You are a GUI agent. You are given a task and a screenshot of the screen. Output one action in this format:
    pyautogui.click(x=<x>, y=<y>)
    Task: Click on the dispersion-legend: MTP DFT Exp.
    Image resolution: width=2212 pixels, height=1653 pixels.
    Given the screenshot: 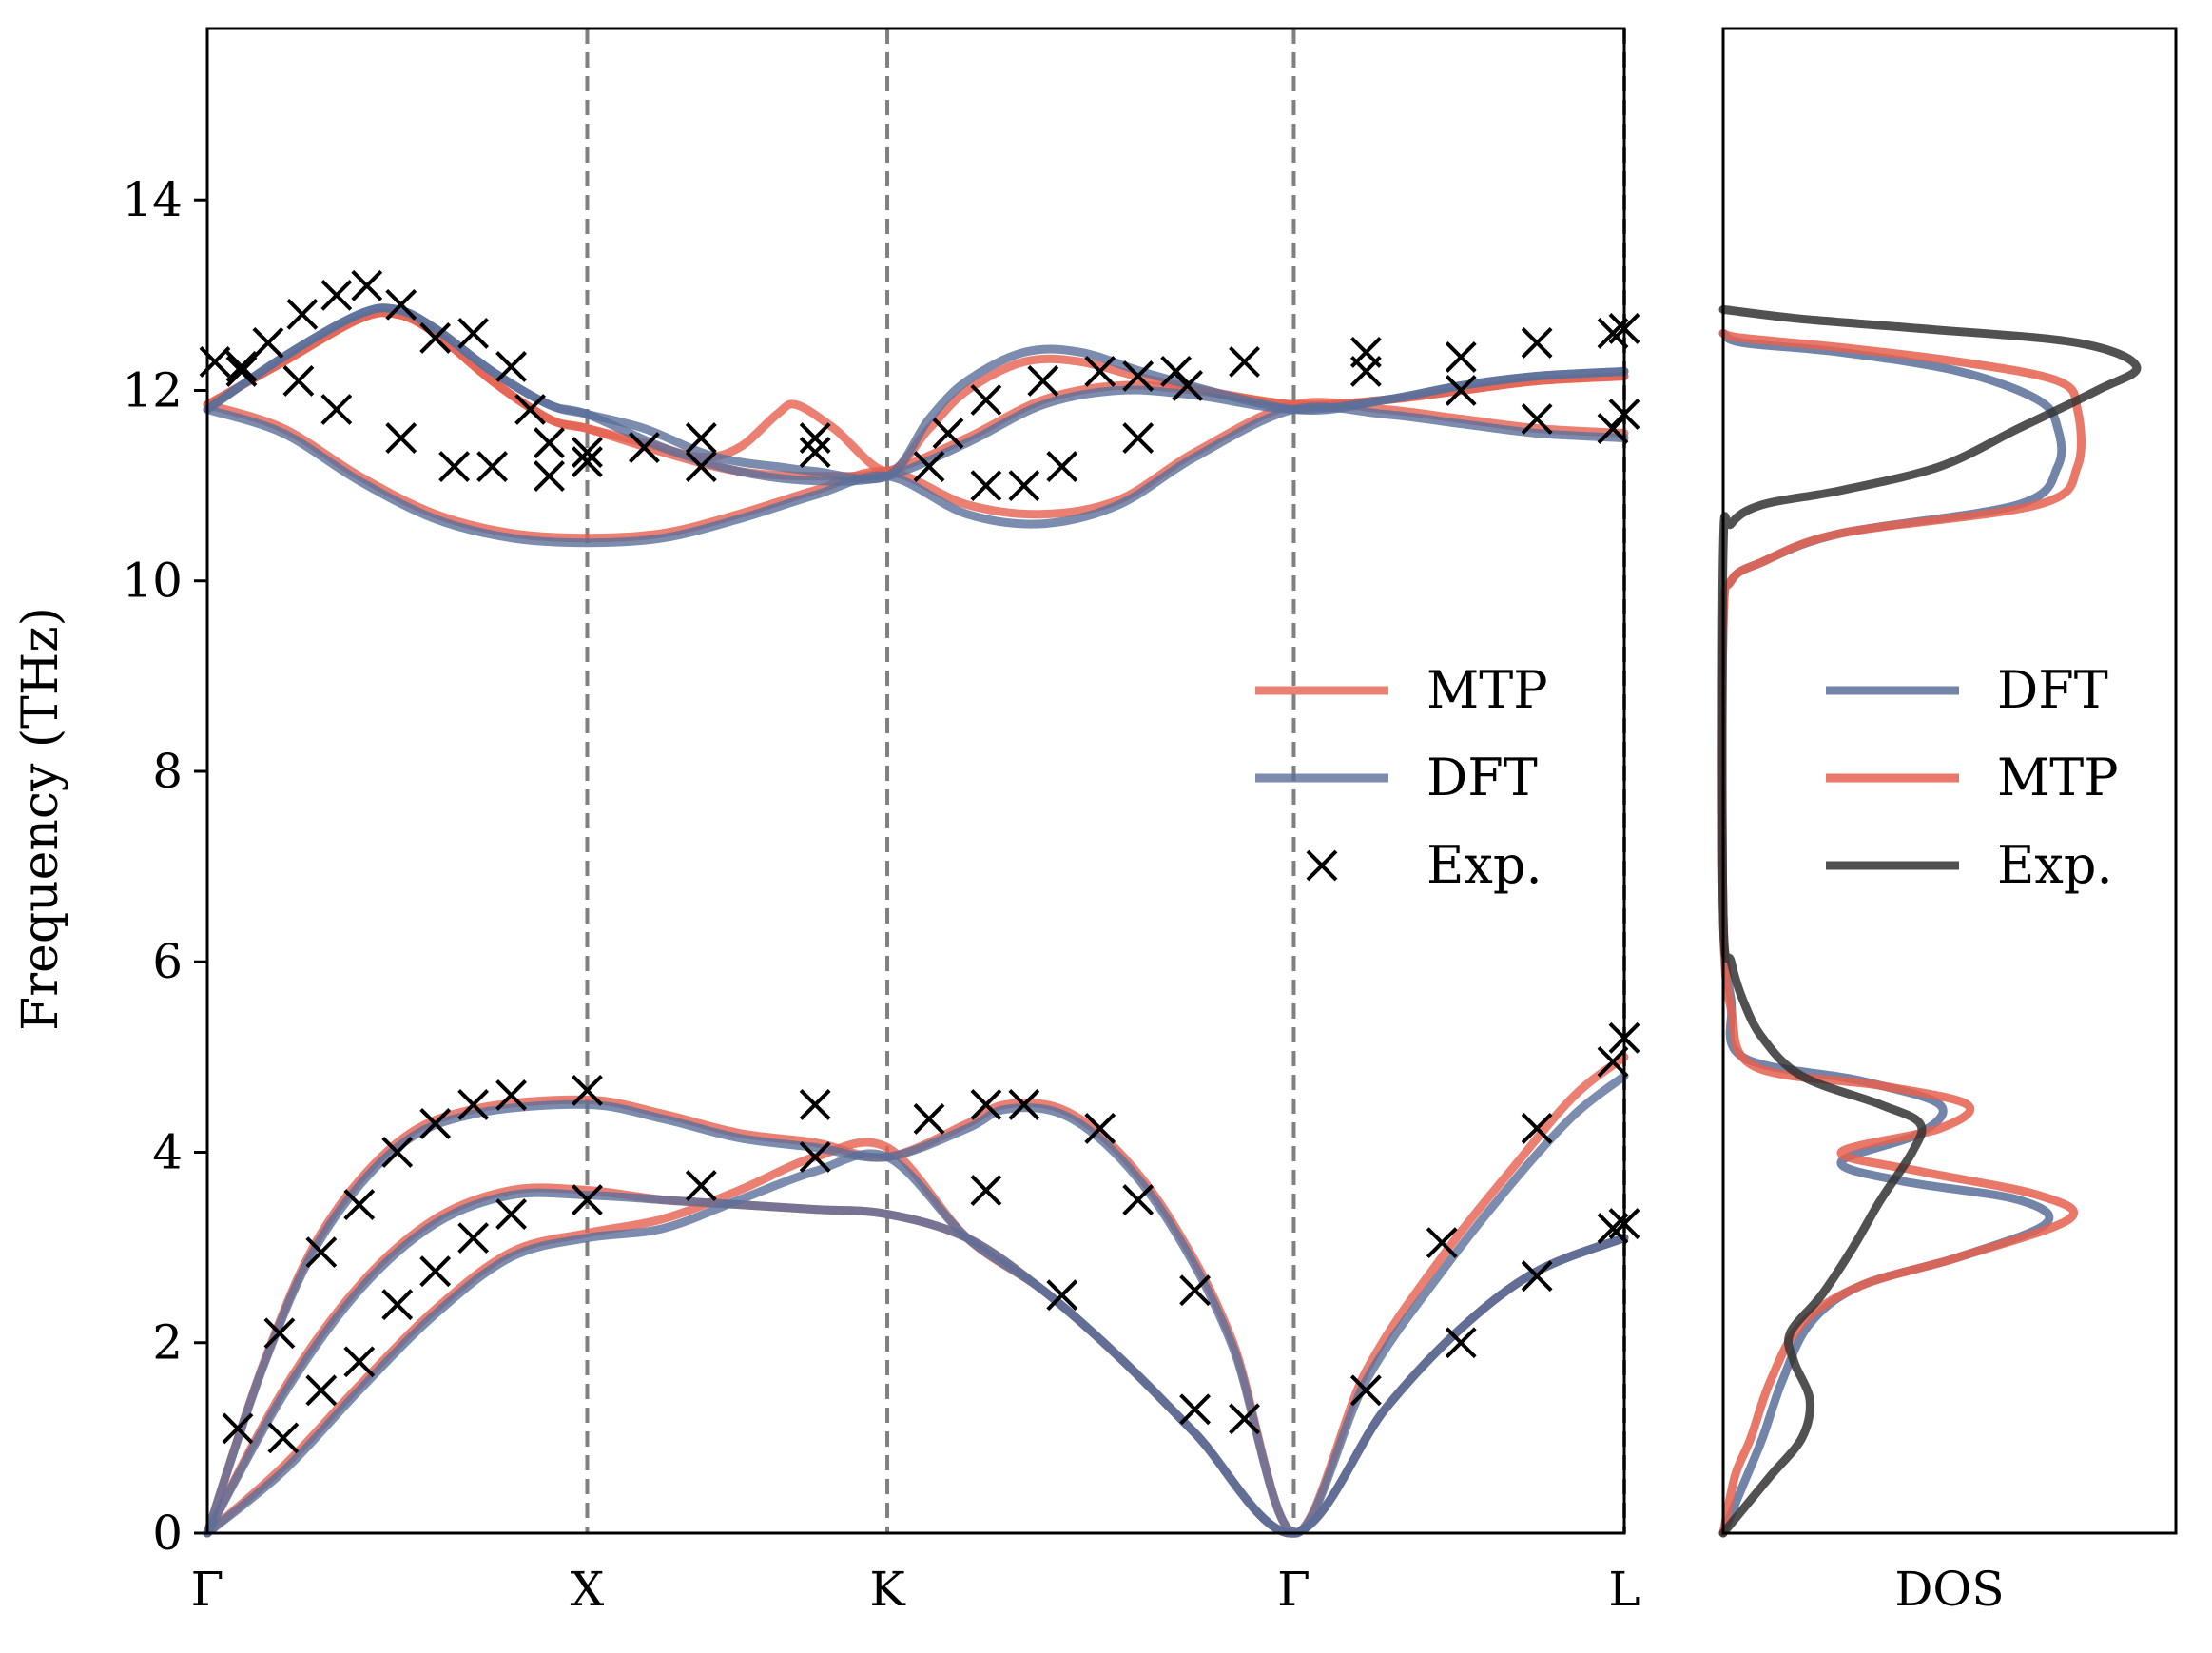 What is the action you would take?
    pyautogui.click(x=1401, y=777)
    